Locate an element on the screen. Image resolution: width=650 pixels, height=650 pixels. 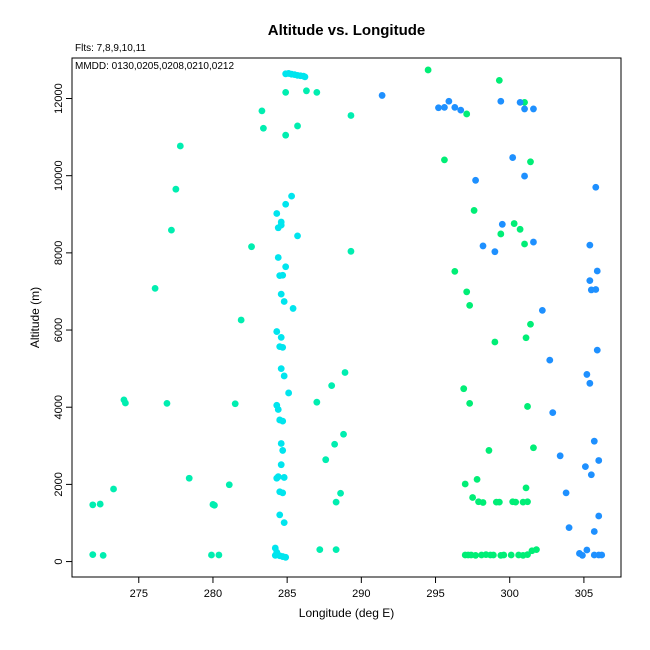
y-tick-label: 12000 is located at coordinates (59, 98).